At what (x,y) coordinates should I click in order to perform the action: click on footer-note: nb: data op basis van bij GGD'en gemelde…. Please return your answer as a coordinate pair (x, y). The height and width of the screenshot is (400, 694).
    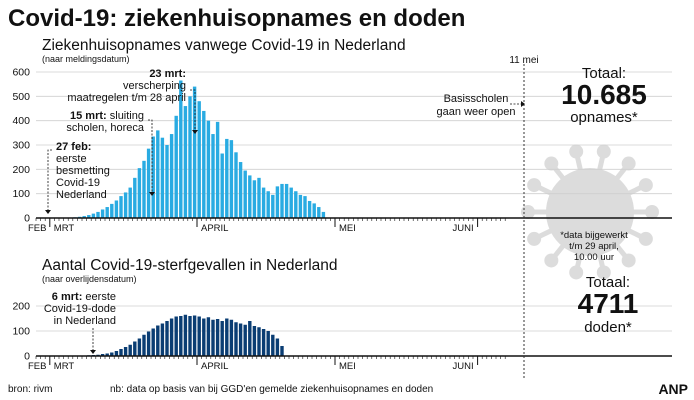
    Looking at the image, I should click on (271, 389).